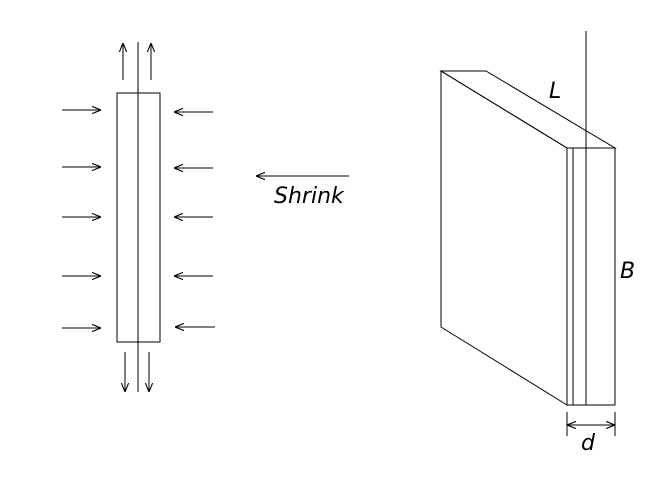 The width and height of the screenshot is (672, 479). What do you see at coordinates (588, 443) in the screenshot?
I see `thickness-label: d` at bounding box center [588, 443].